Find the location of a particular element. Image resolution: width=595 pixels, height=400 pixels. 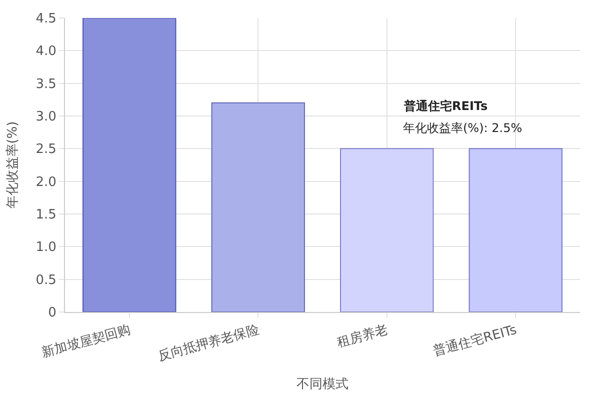

x-axis-title: 不同模式 is located at coordinates (322, 384).